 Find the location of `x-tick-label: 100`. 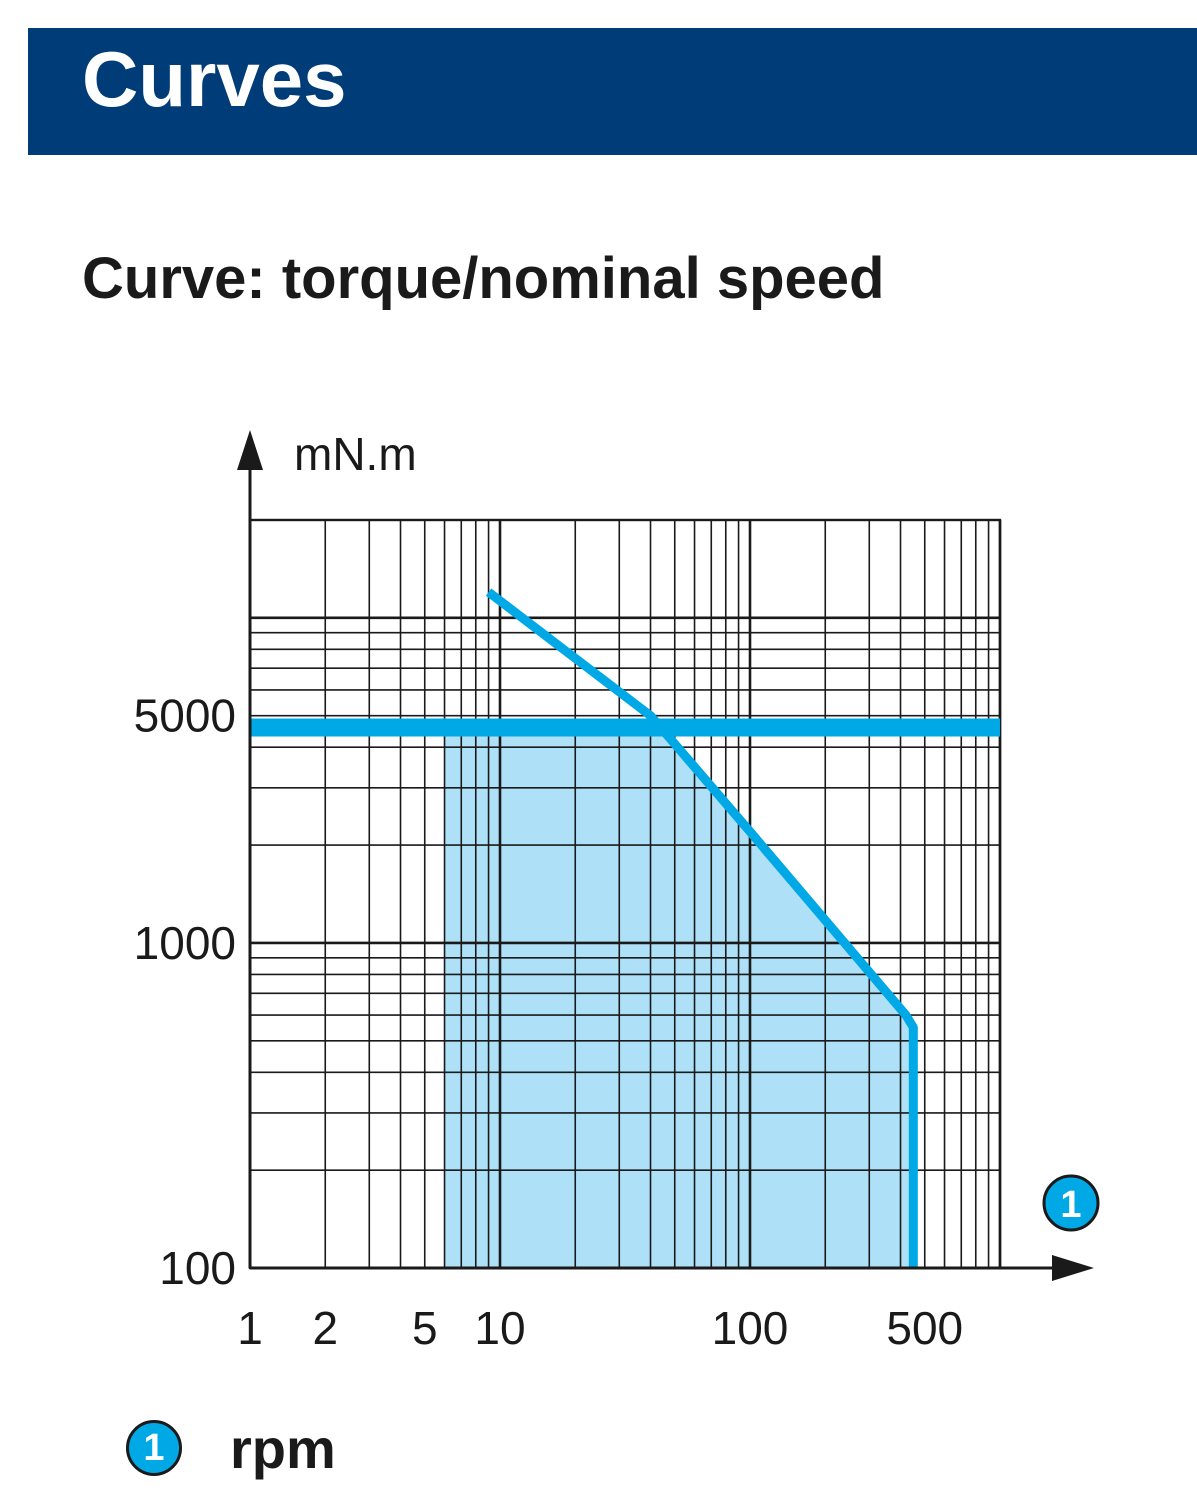

x-tick-label: 100 is located at coordinates (750, 1328).